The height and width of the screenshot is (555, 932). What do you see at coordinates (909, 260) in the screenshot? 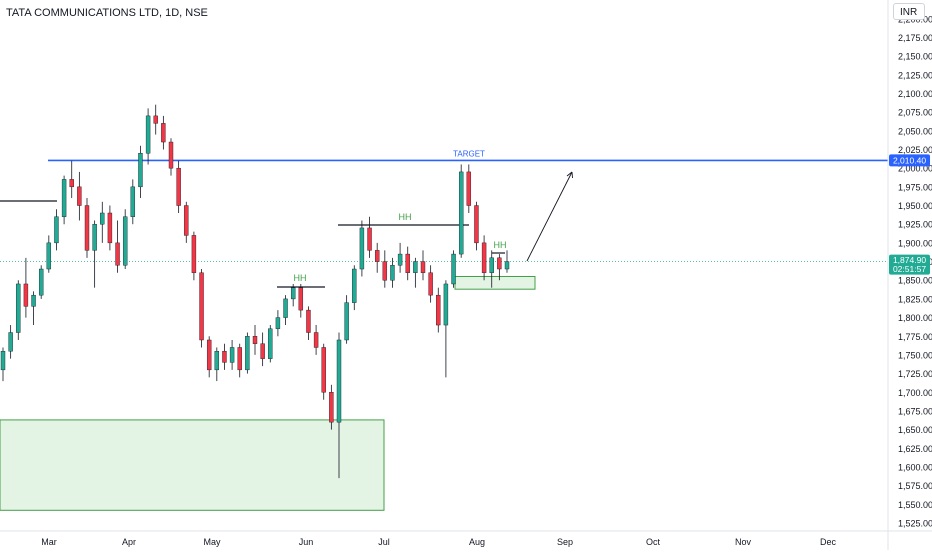
I see `current-price-label: 1,874.90` at bounding box center [909, 260].